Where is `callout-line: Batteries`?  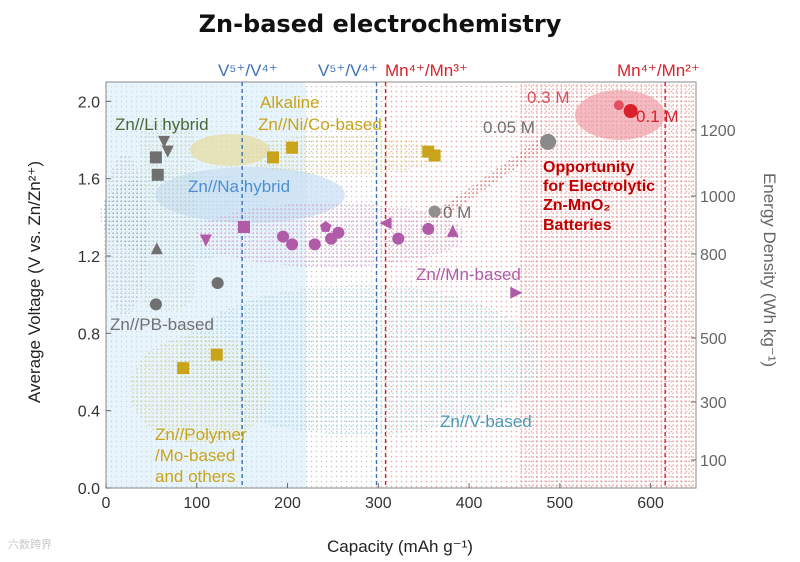 callout-line: Batteries is located at coordinates (577, 225).